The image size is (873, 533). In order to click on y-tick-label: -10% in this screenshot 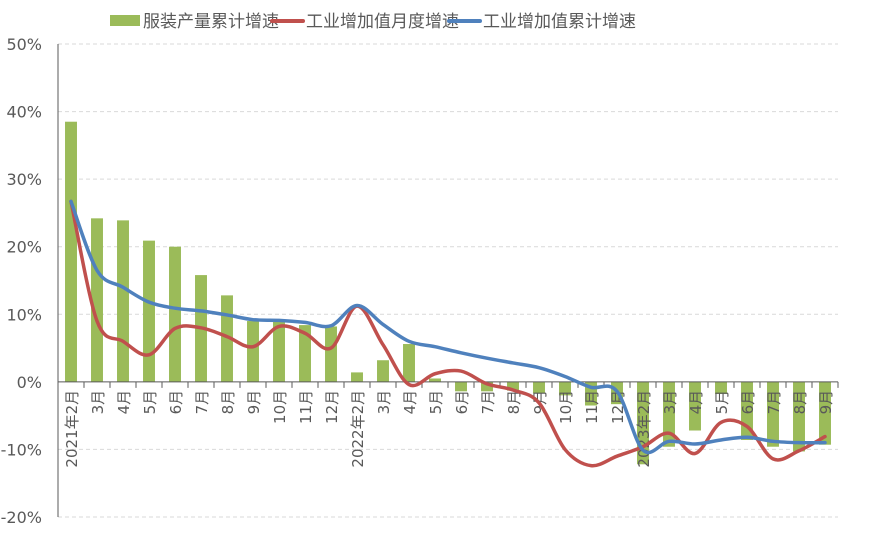, I will do `click(21, 449)`.